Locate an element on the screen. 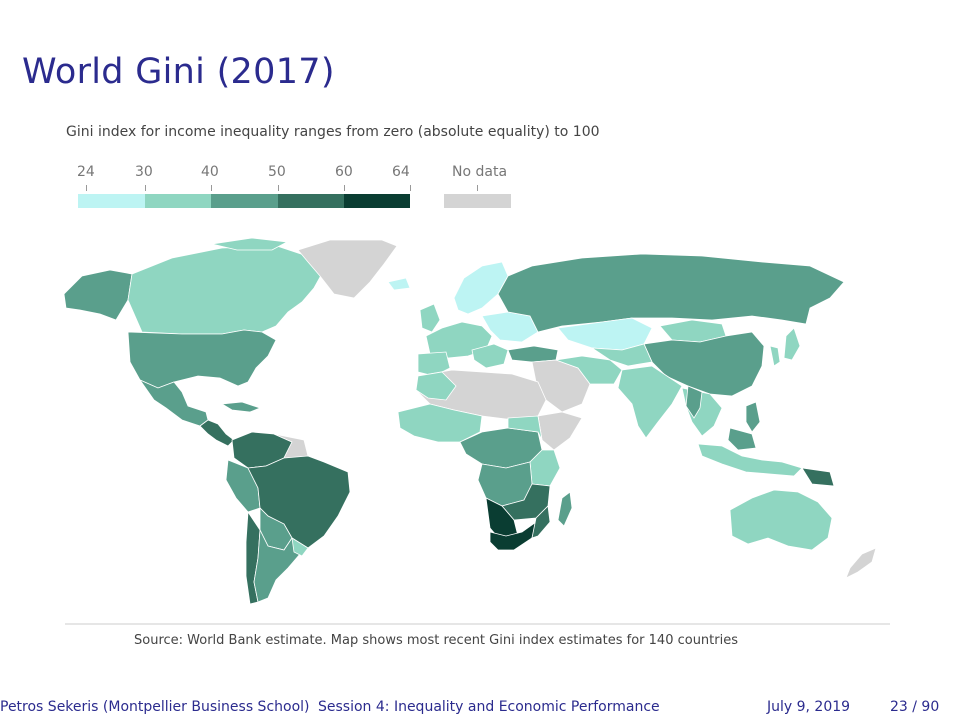 This screenshot has width=960, height=720. myanmar-thailand is located at coordinates (694, 402).